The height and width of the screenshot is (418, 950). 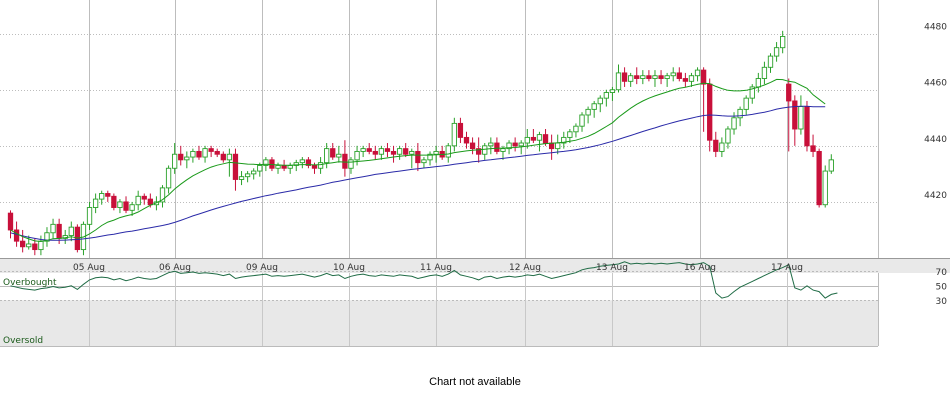 I want to click on oversold-zone, so click(x=439, y=323).